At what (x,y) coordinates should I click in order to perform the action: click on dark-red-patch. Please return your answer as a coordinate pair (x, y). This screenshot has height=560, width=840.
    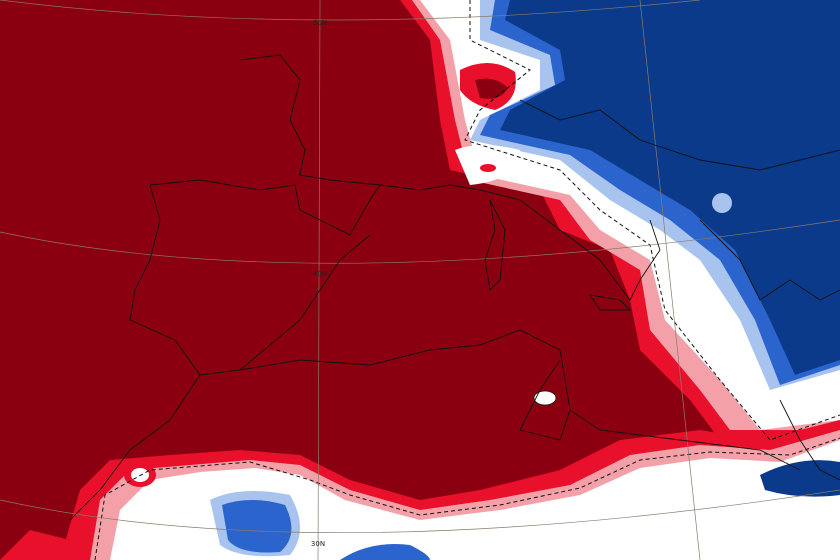
    Looking at the image, I should click on (491, 88).